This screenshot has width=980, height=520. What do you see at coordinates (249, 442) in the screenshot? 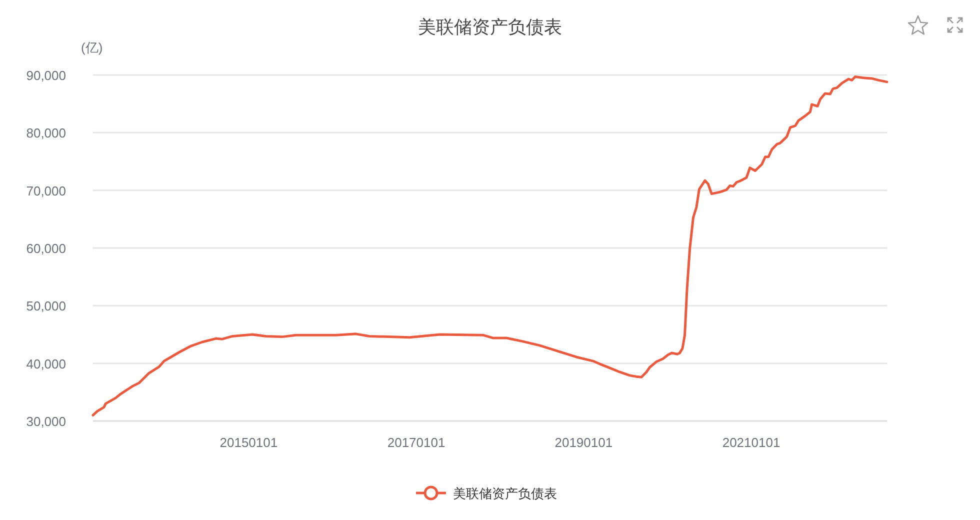
I see `x-tick-label: 20150101` at bounding box center [249, 442].